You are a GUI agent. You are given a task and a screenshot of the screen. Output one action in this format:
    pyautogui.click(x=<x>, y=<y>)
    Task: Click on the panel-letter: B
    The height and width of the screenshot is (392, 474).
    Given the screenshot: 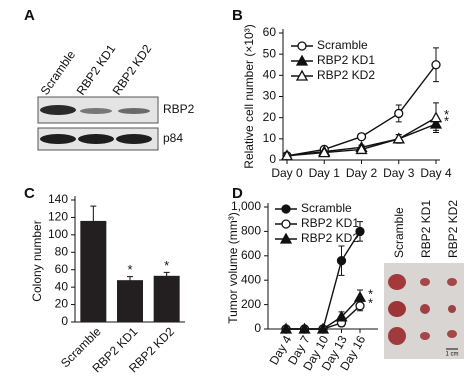 What is the action you would take?
    pyautogui.click(x=237, y=15)
    